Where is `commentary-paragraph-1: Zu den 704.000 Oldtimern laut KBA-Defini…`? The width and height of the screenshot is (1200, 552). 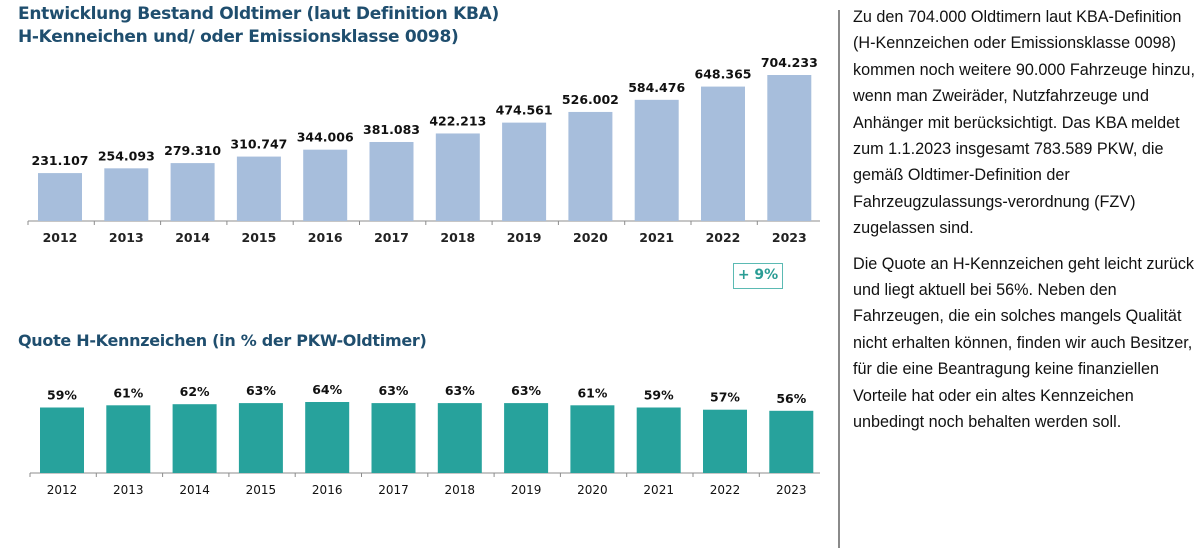
commentary-paragraph-1: Zu den 704.000 Oldtimern laut KBA-Defini… is located at coordinates (1024, 123).